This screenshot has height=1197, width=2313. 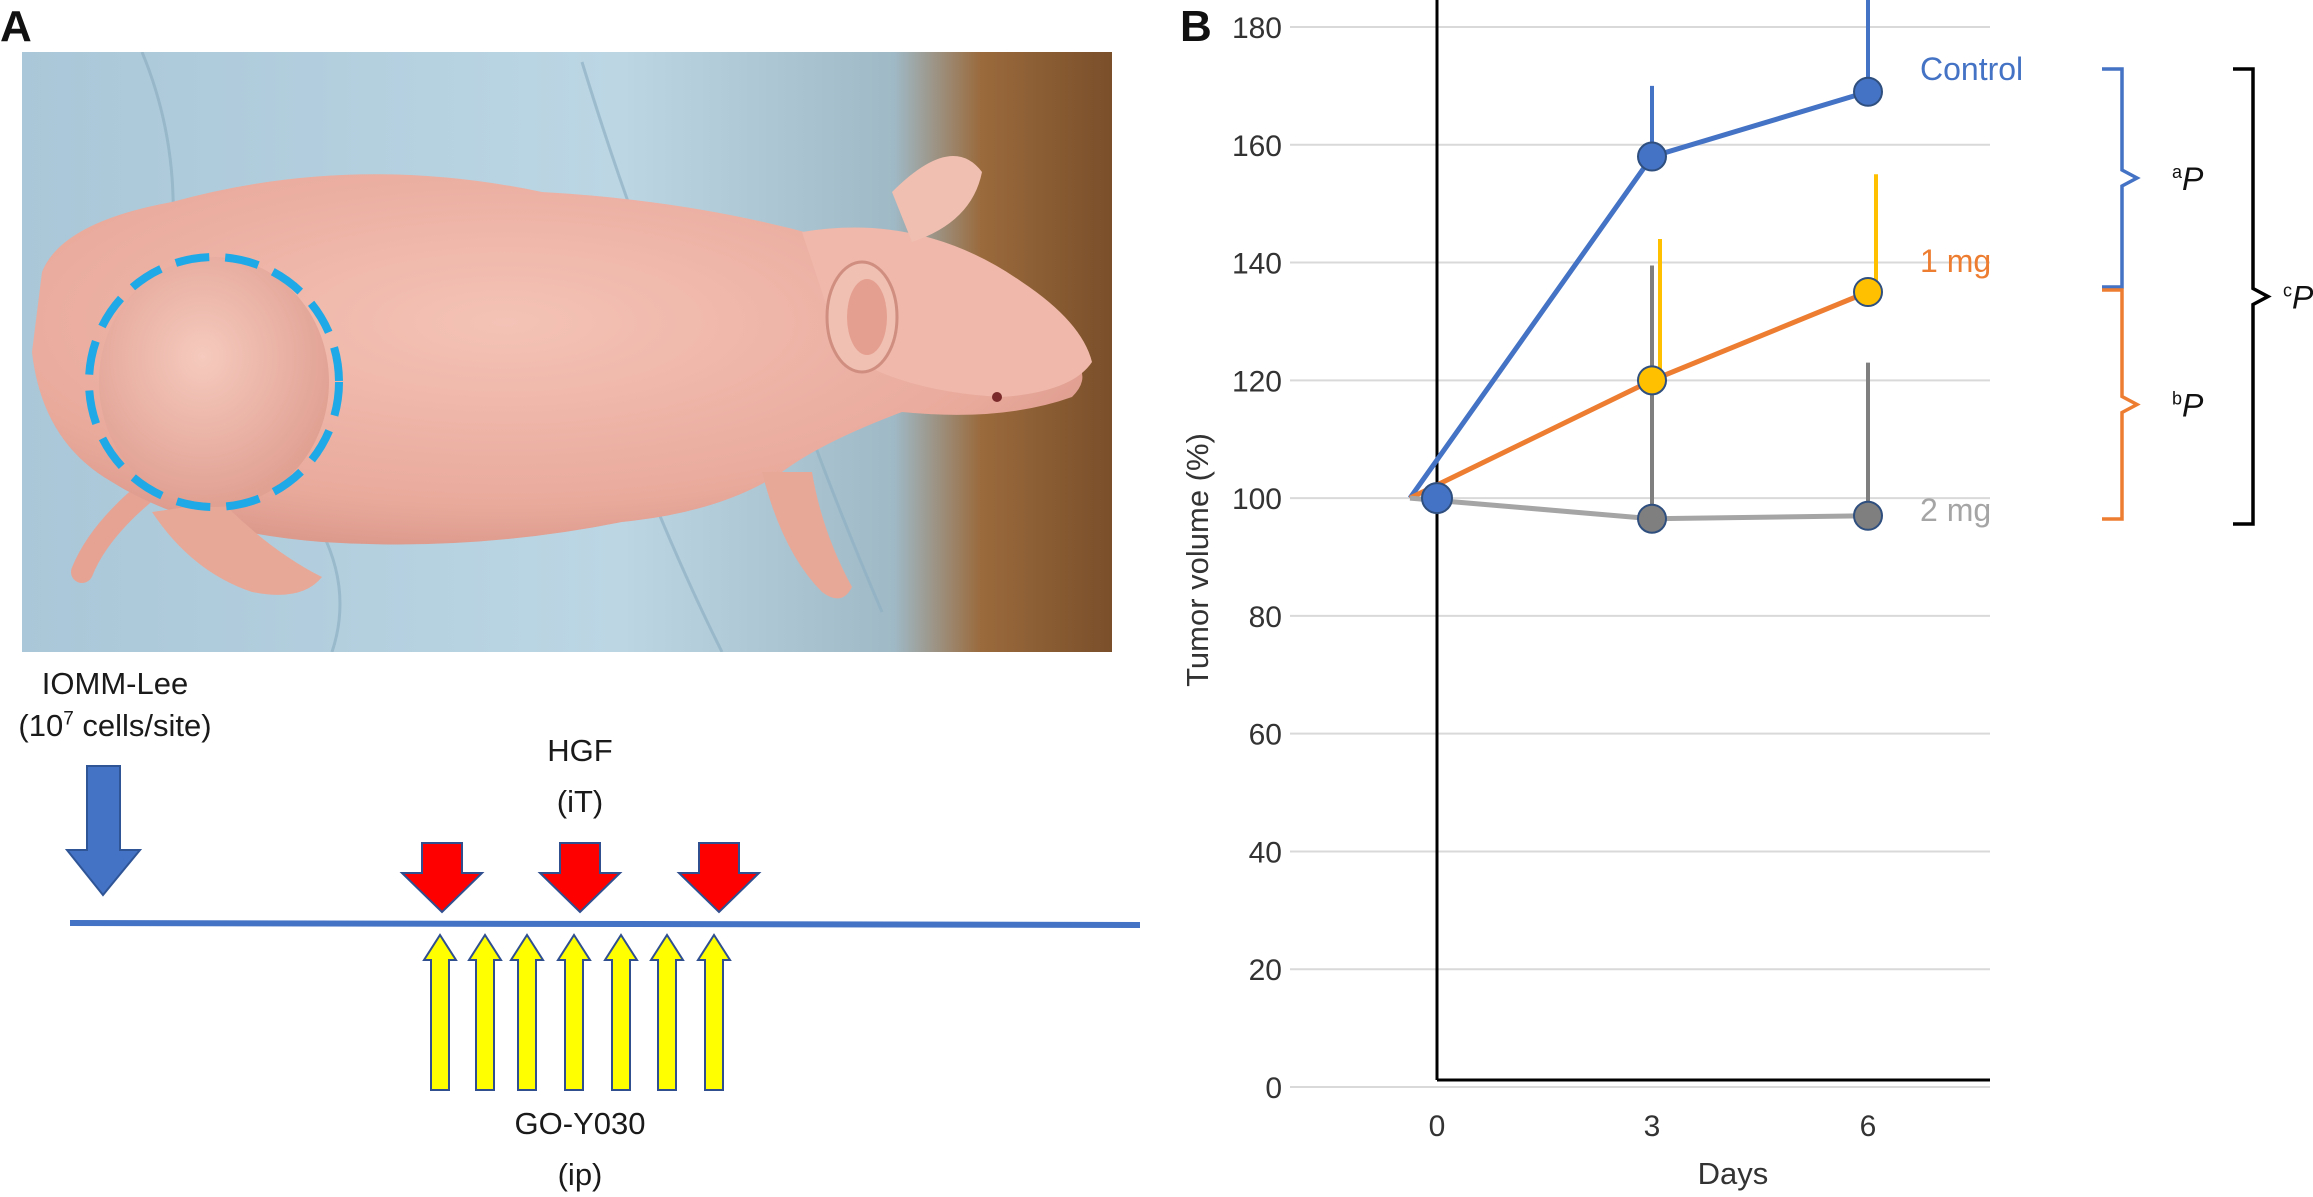 What do you see at coordinates (1437, 498) in the screenshot?
I see `data-point-origin` at bounding box center [1437, 498].